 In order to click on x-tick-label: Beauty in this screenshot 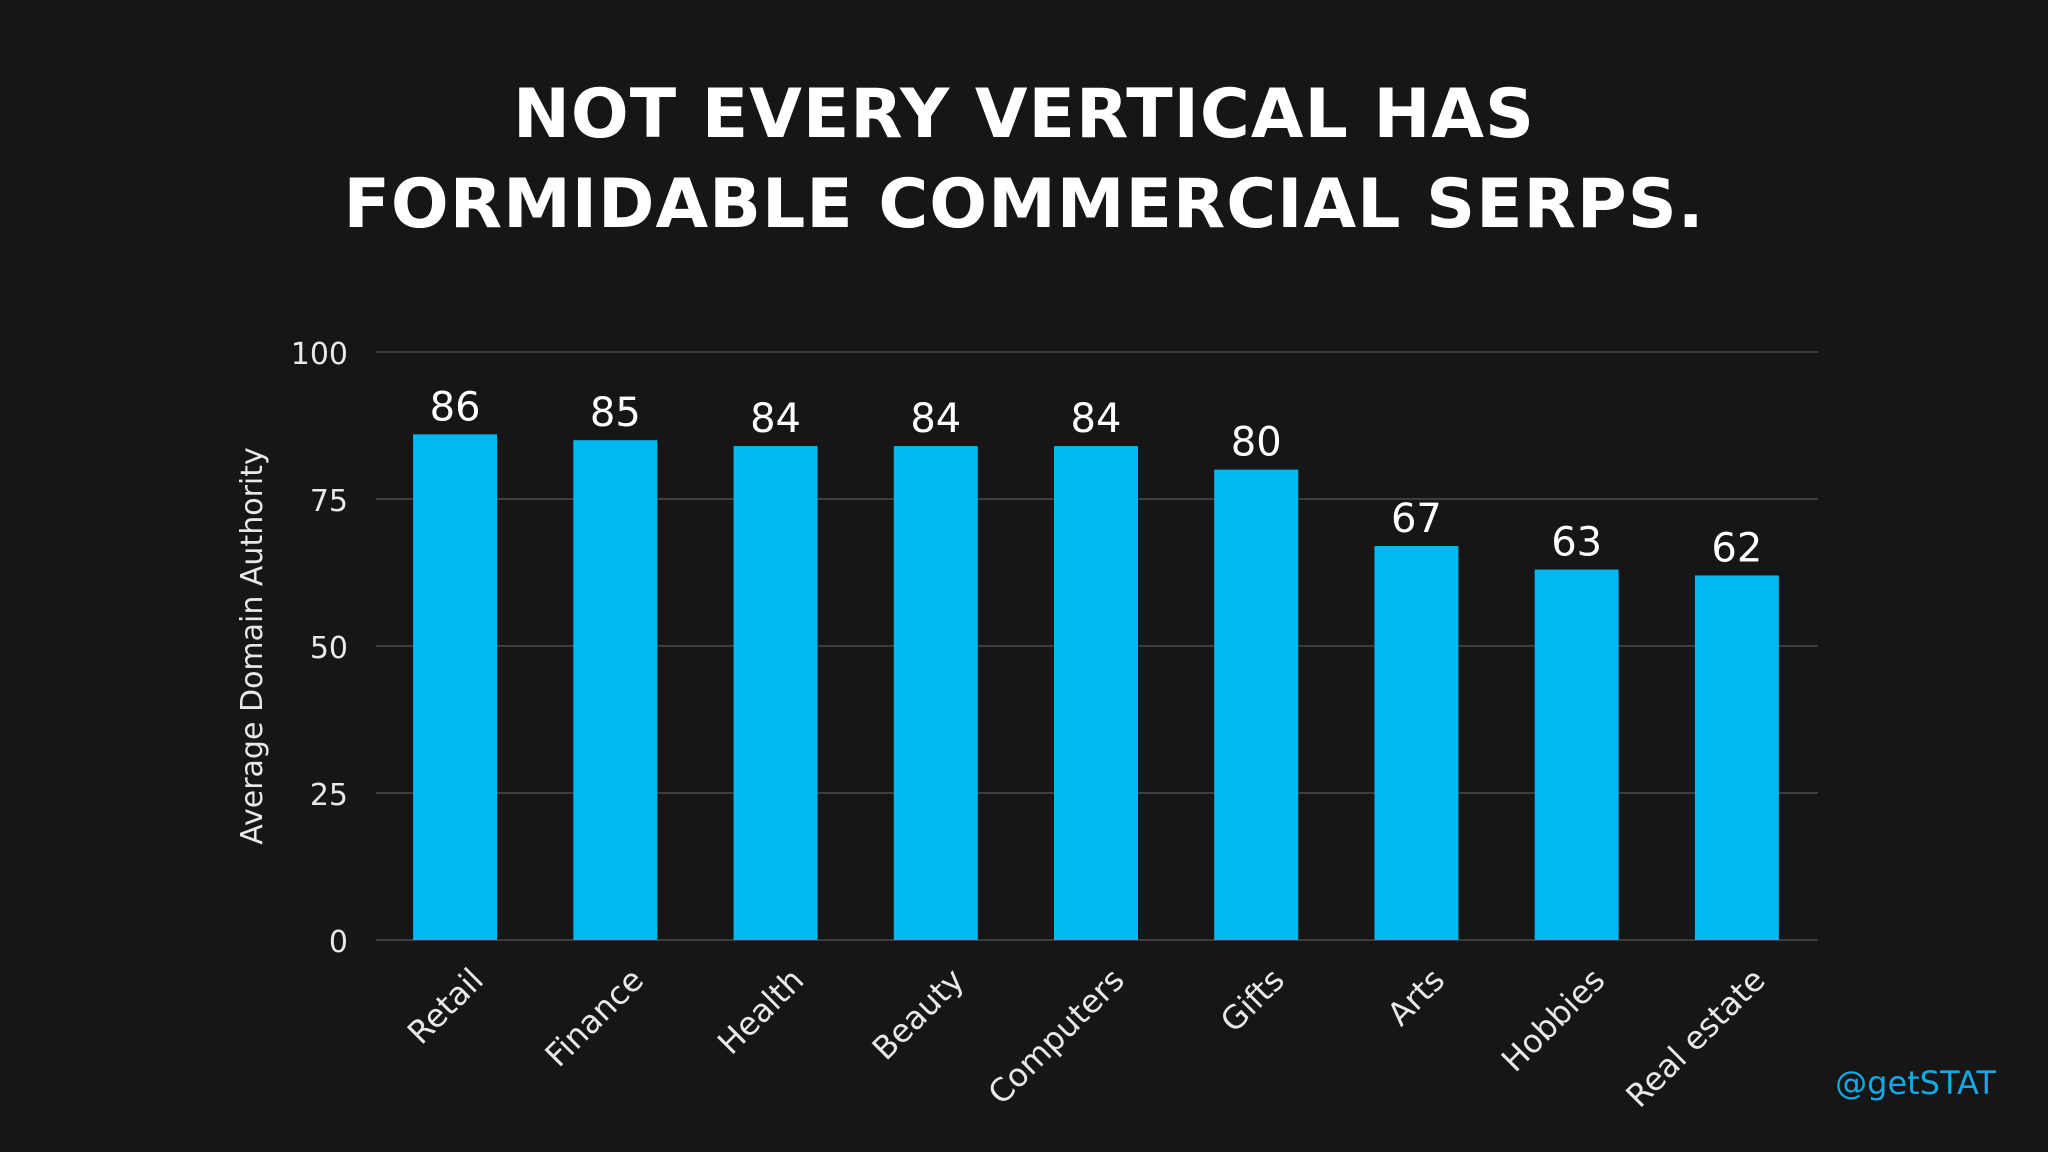, I will do `click(918, 1014)`.